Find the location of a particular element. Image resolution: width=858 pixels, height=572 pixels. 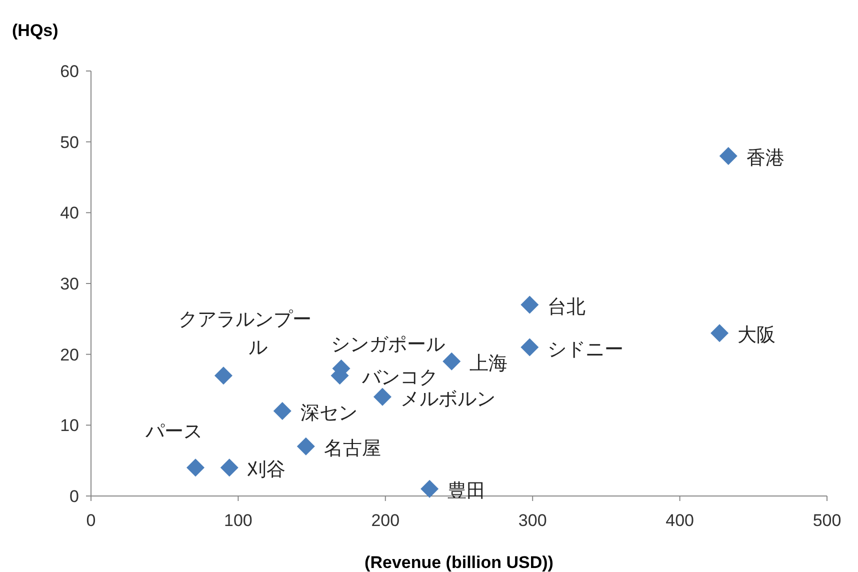

annotation: 豊田 is located at coordinates (467, 491).